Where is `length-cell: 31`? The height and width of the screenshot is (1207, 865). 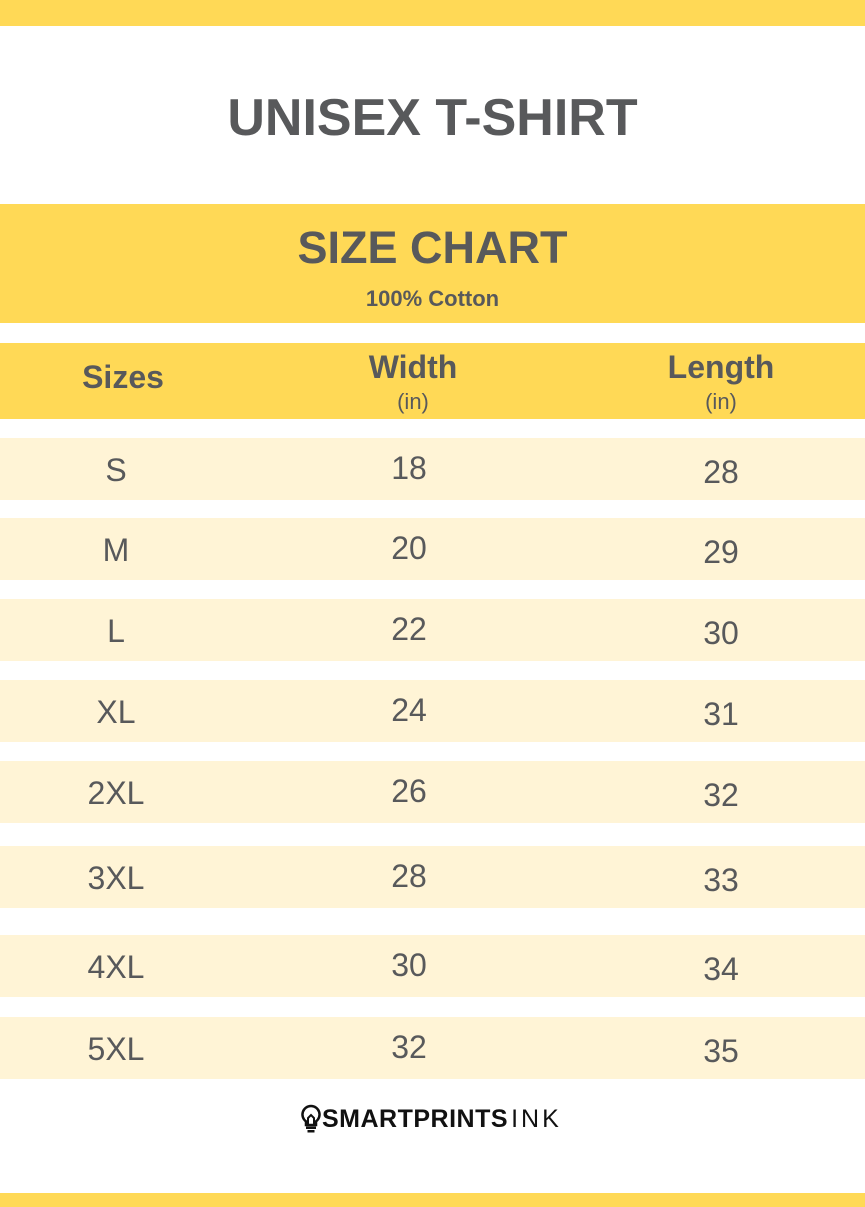
length-cell: 31 is located at coordinates (721, 714).